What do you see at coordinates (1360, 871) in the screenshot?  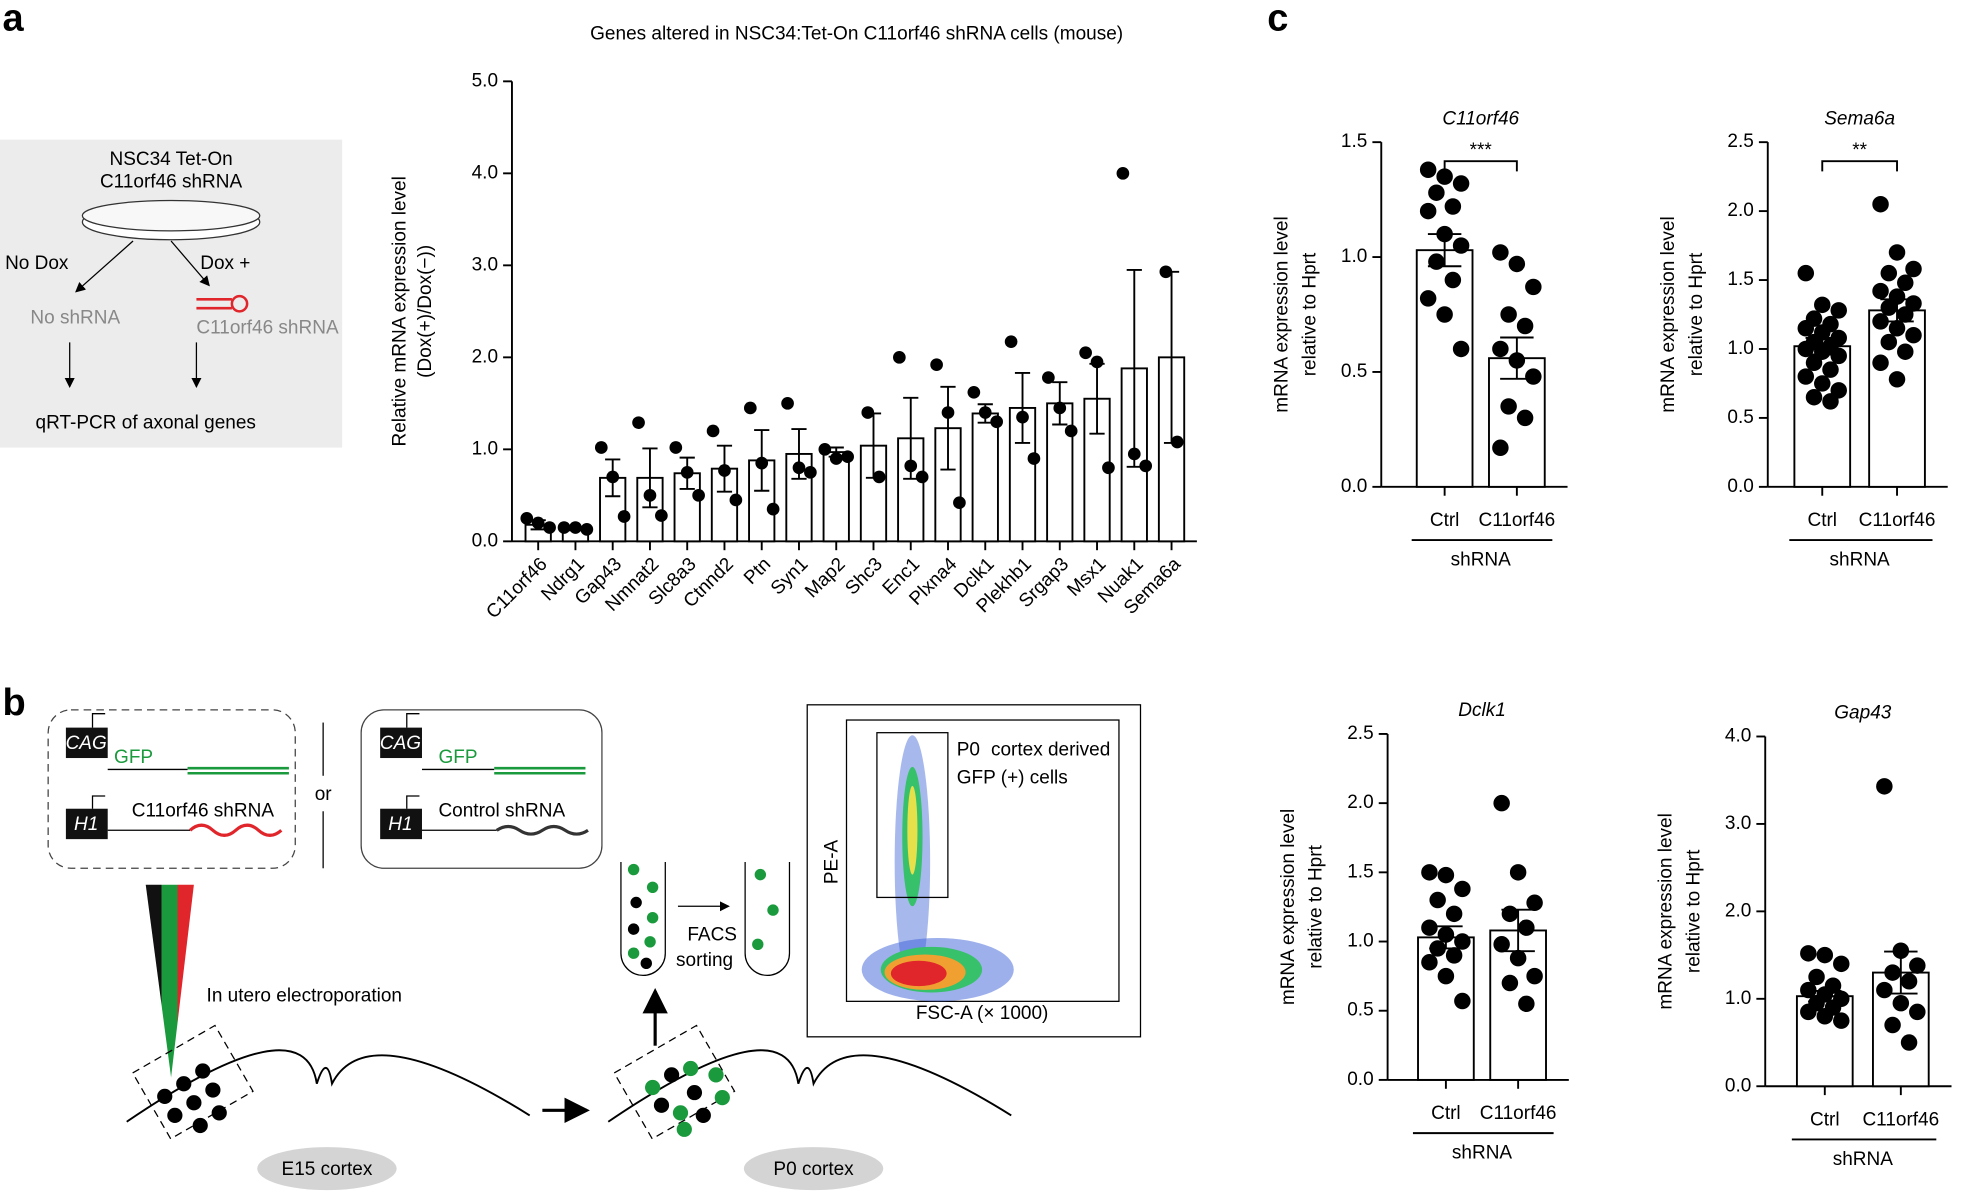 I see `y-tick-label: 1.5` at bounding box center [1360, 871].